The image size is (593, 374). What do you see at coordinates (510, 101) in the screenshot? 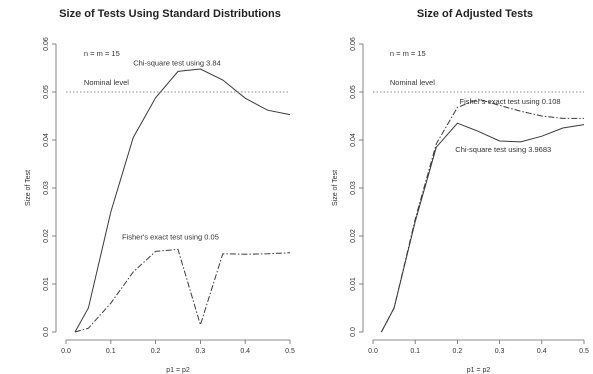
I see `chart-annotation: Fisher's exact test using 0.108` at bounding box center [510, 101].